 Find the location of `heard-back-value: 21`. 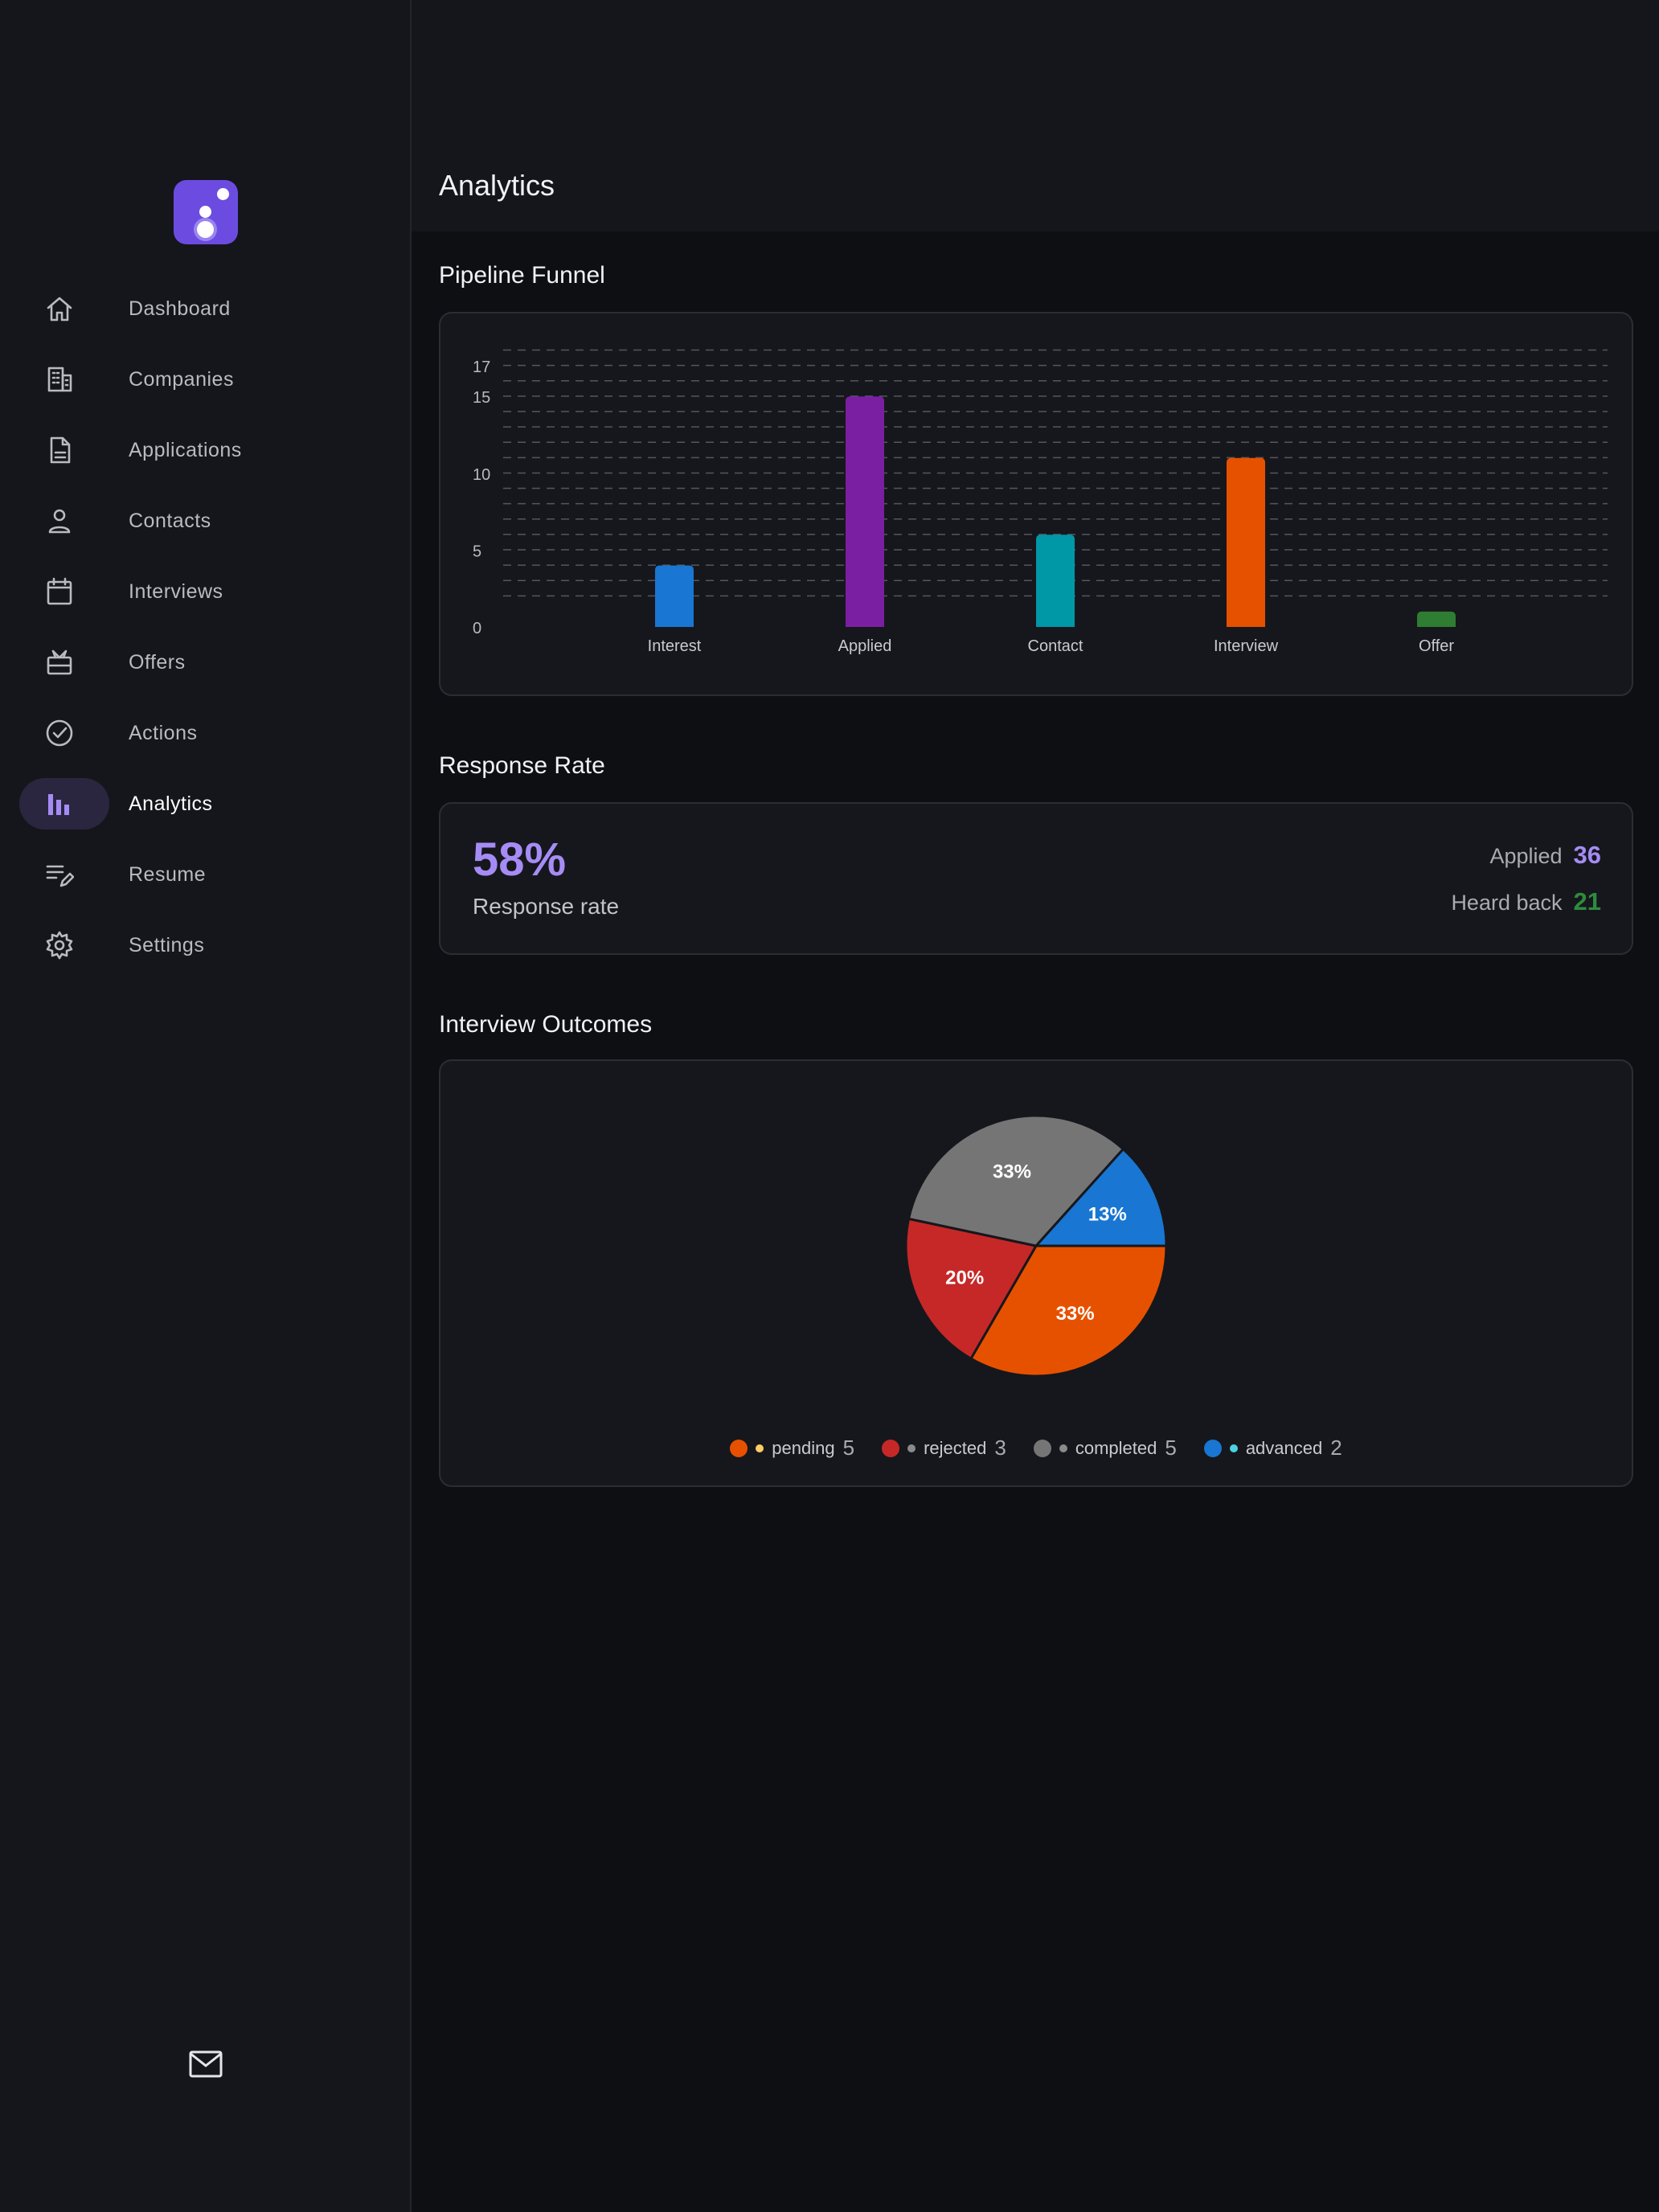

heard-back-value: 21 is located at coordinates (1587, 901).